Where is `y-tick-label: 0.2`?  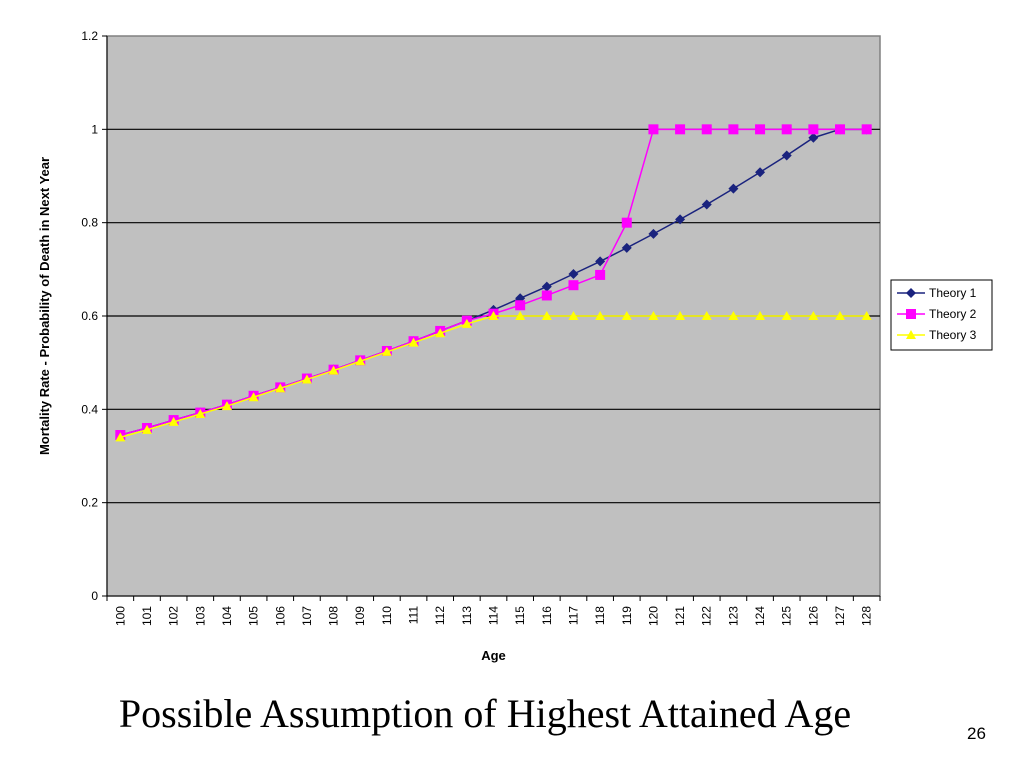 y-tick-label: 0.2 is located at coordinates (89, 503).